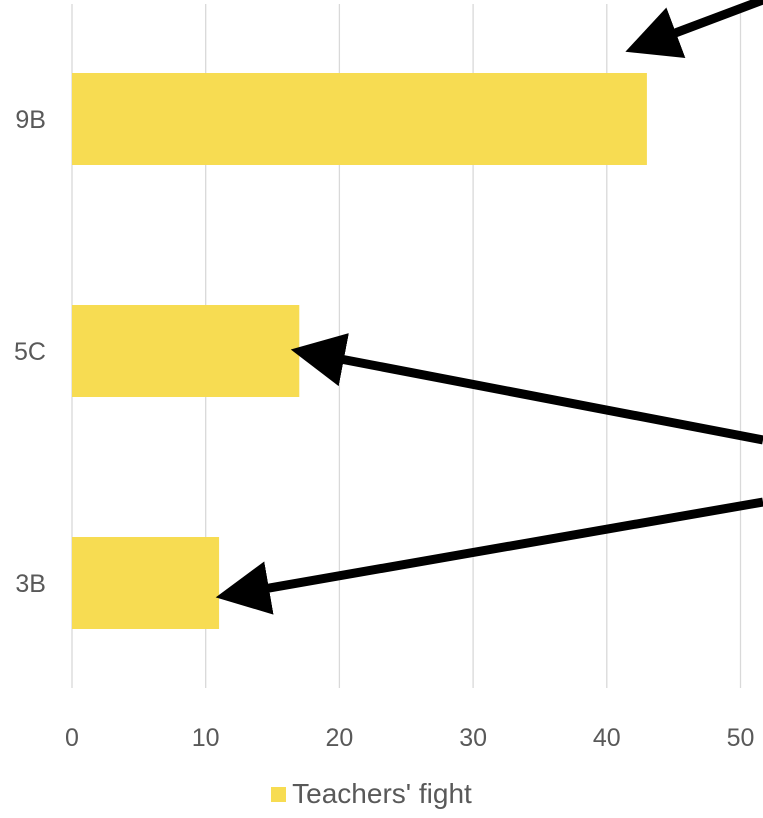 This screenshot has height=818, width=763. I want to click on category-label: 9B, so click(30, 120).